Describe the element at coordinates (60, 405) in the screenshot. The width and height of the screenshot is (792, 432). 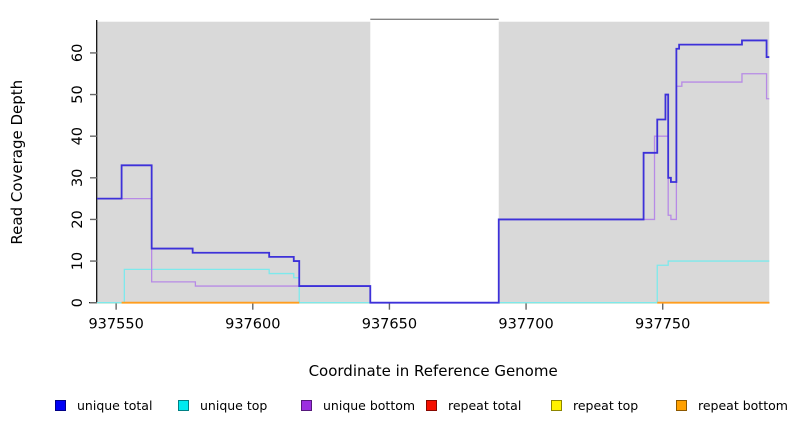
I see `legend-swatch-unique-total` at that location.